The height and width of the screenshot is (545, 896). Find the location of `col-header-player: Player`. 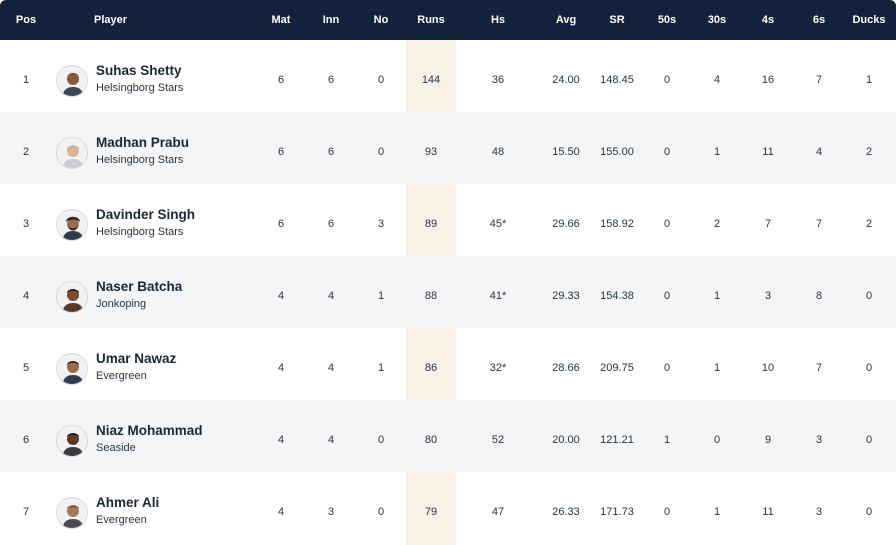

col-header-player: Player is located at coordinates (111, 20).